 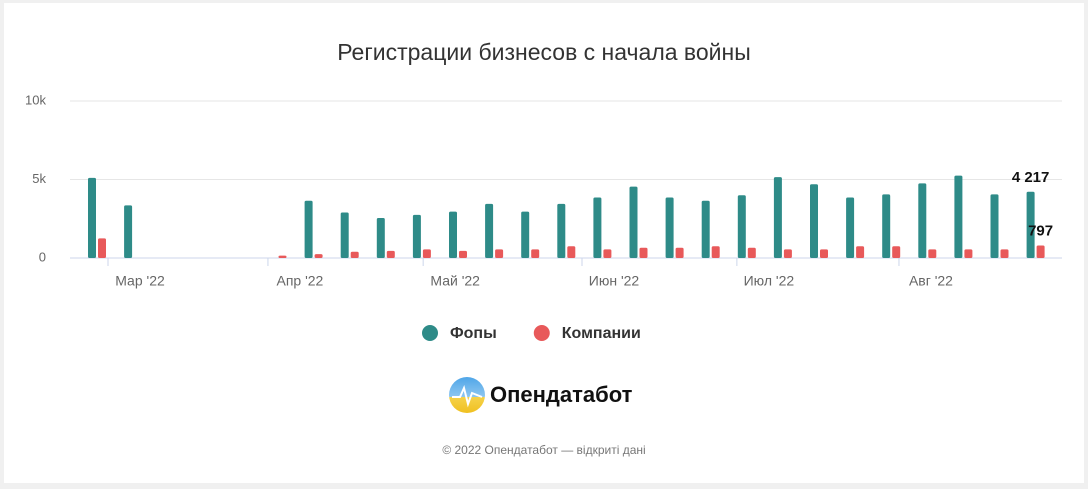 I want to click on legend: Фопы Компании, so click(x=531, y=333).